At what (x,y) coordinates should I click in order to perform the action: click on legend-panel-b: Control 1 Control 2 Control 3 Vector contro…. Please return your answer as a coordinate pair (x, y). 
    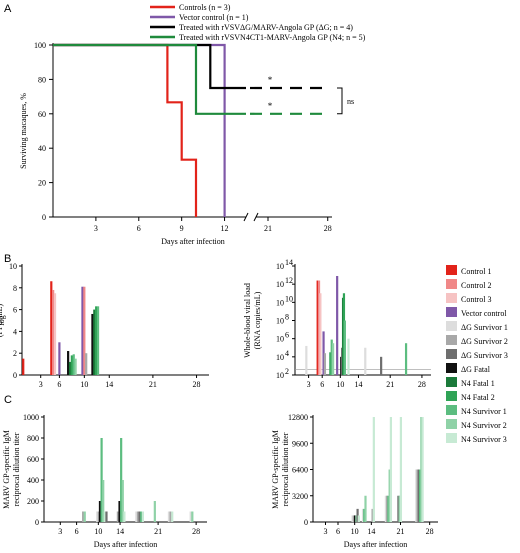
    Looking at the image, I should click on (477, 354).